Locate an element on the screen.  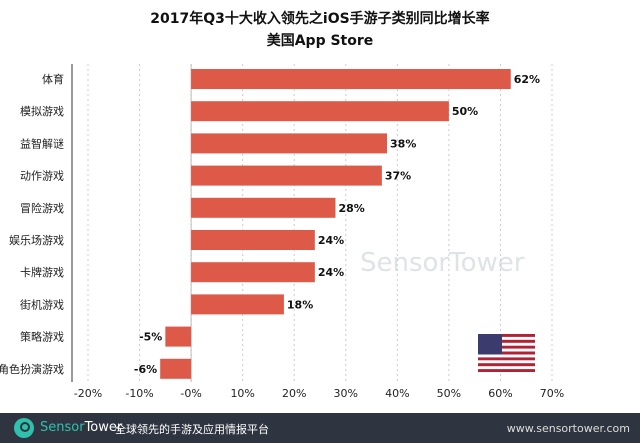
data-label: 28% is located at coordinates (351, 208).